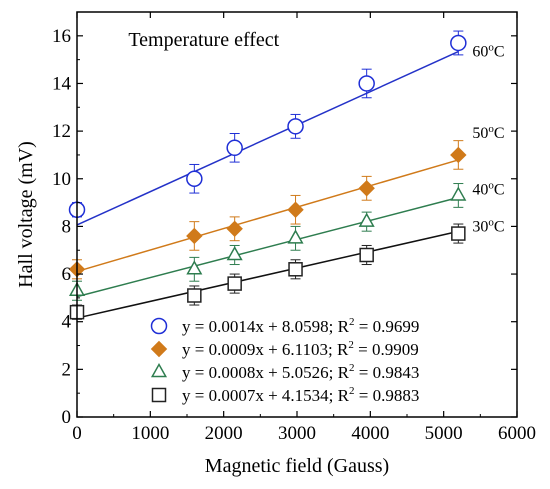  What do you see at coordinates (297, 466) in the screenshot?
I see `x-axis-title: Magnetic field (Gauss)` at bounding box center [297, 466].